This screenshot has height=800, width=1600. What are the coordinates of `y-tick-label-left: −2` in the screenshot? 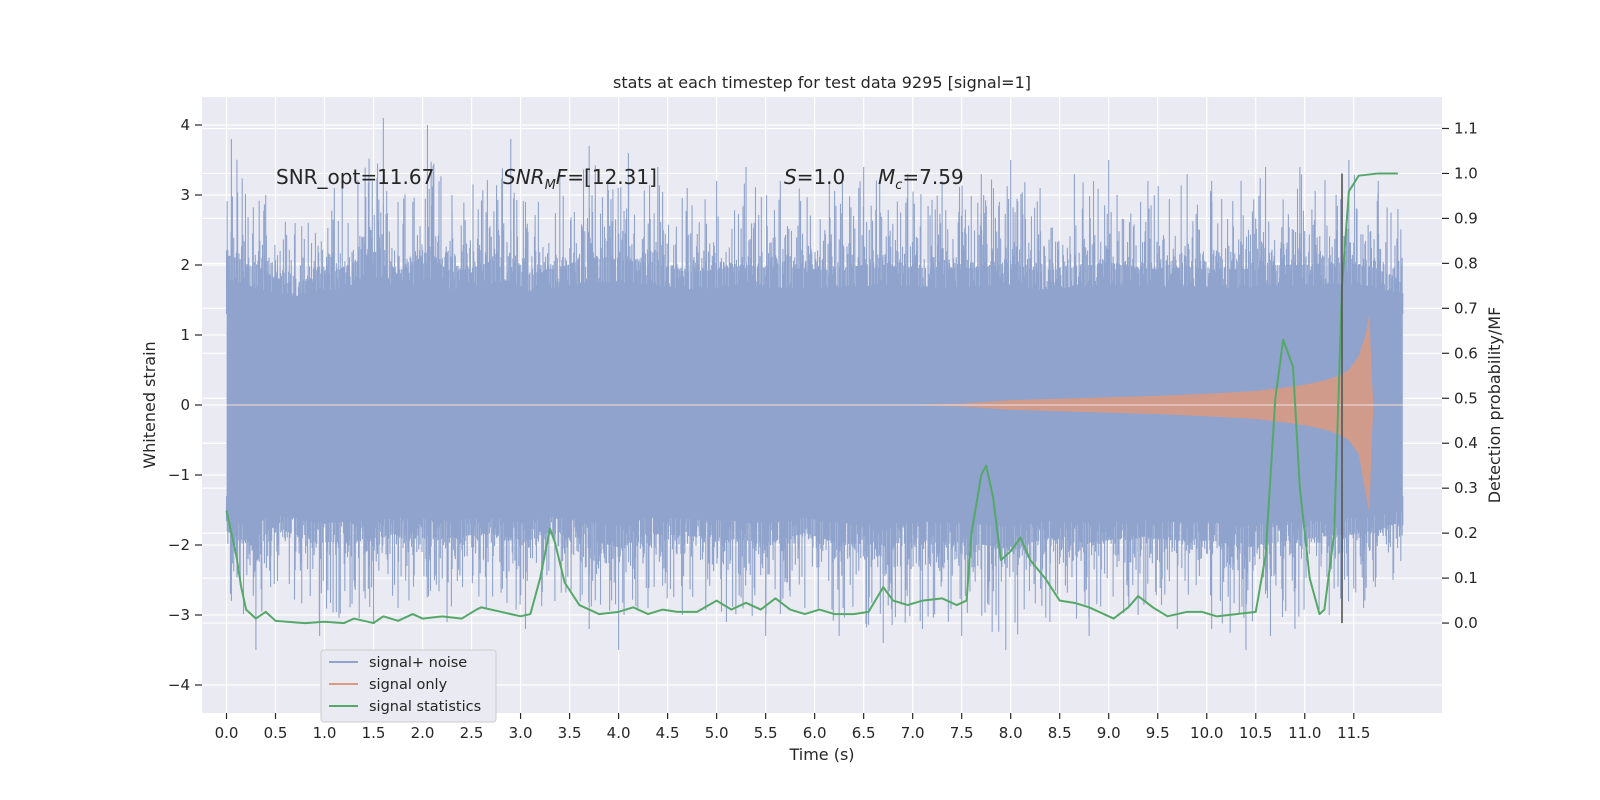 It's located at (179, 545).